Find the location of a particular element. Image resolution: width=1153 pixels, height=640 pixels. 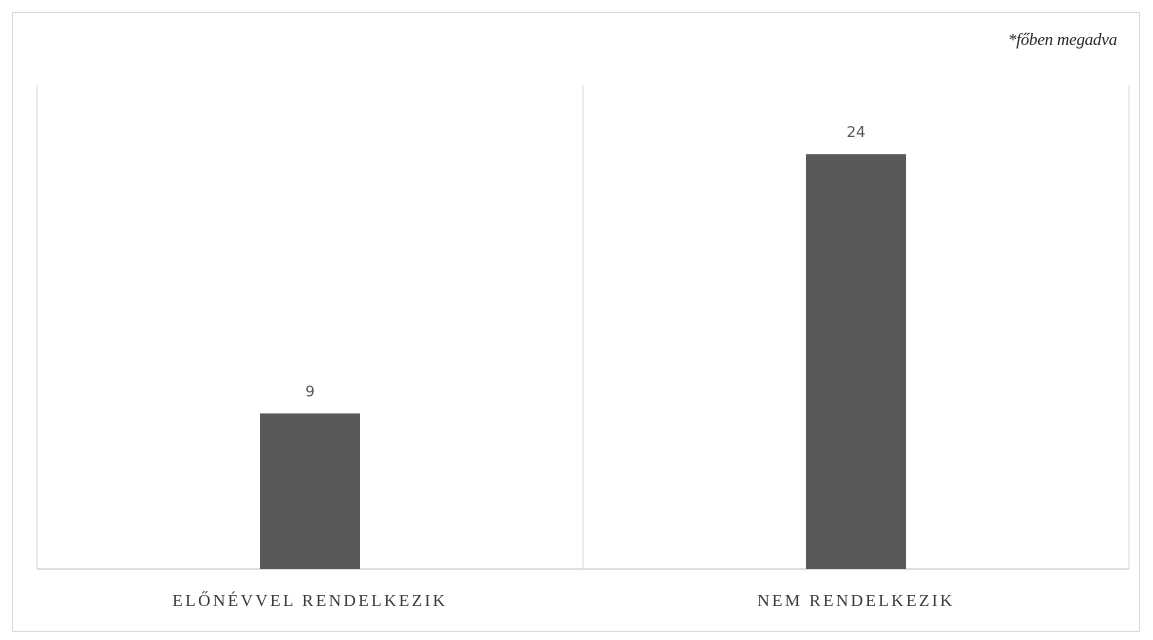

data-label-1: 9 is located at coordinates (310, 391).